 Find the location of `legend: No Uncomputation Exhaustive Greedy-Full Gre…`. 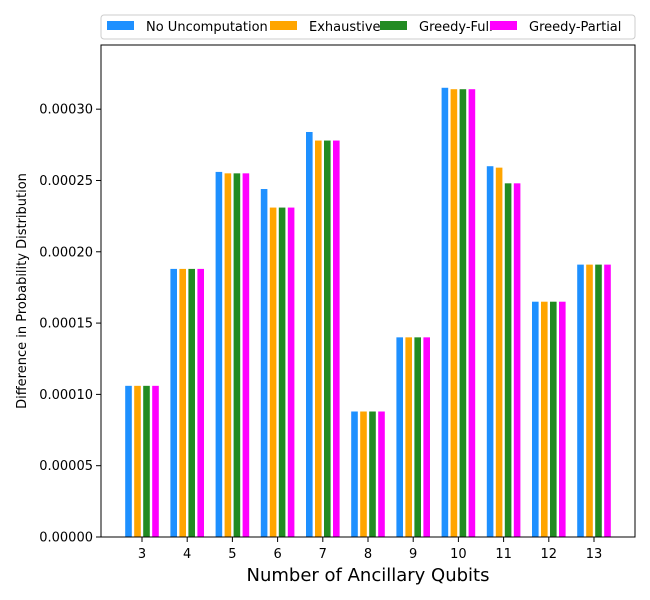

legend: No Uncomputation Exhaustive Greedy-Full Gre… is located at coordinates (368, 27).